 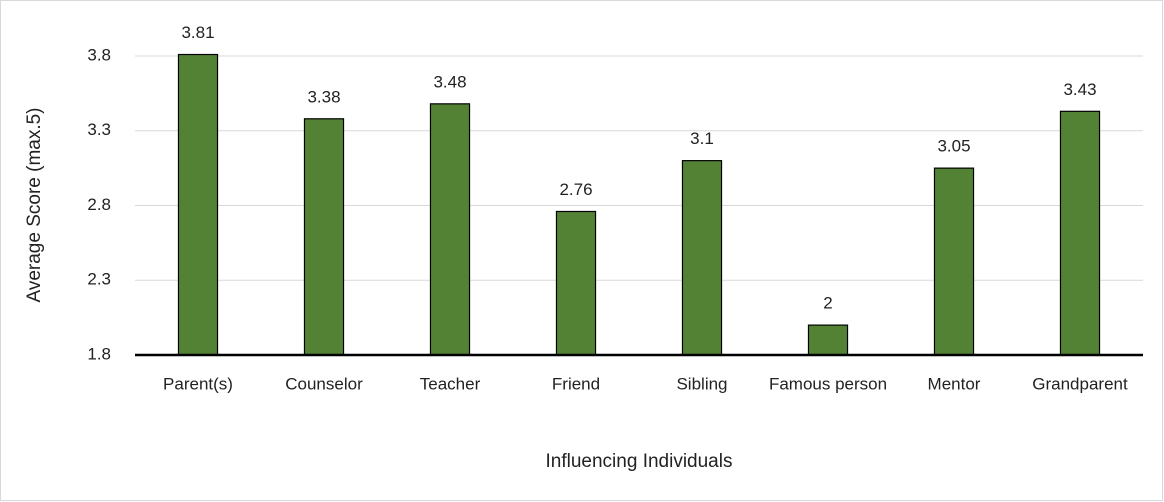 I want to click on x-tick-label: Teacher, so click(x=450, y=383).